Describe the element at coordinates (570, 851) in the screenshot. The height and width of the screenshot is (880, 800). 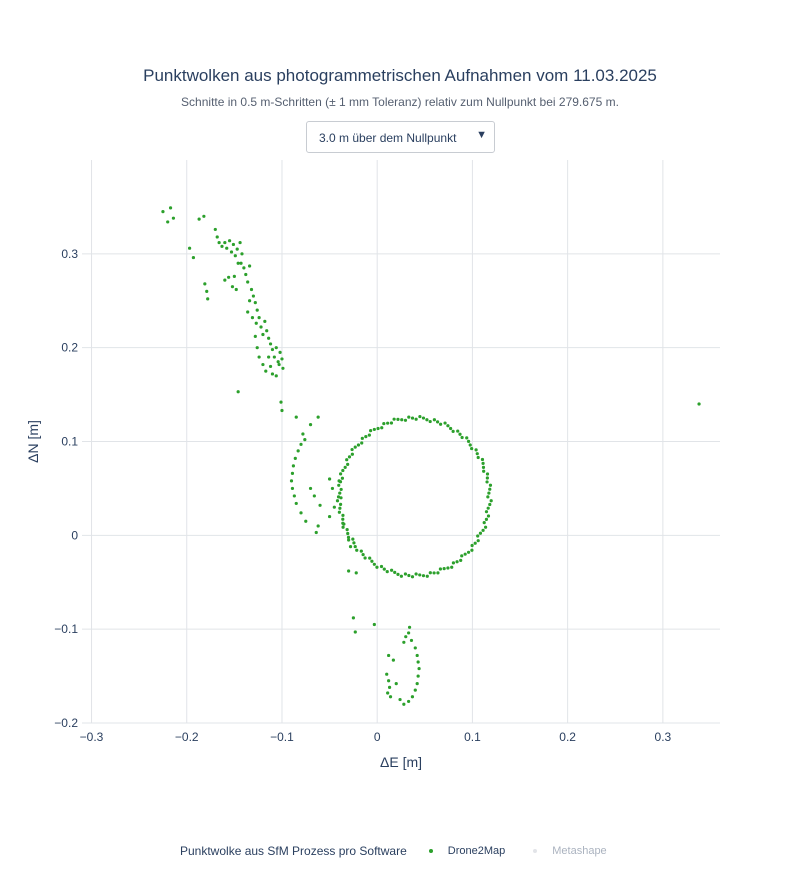
I see `legend-item-metashape: Metashape` at that location.